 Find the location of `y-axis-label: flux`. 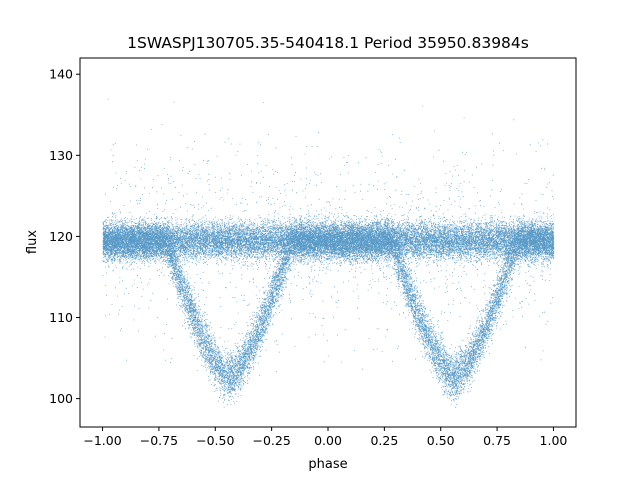

y-axis-label: flux is located at coordinates (32, 242).